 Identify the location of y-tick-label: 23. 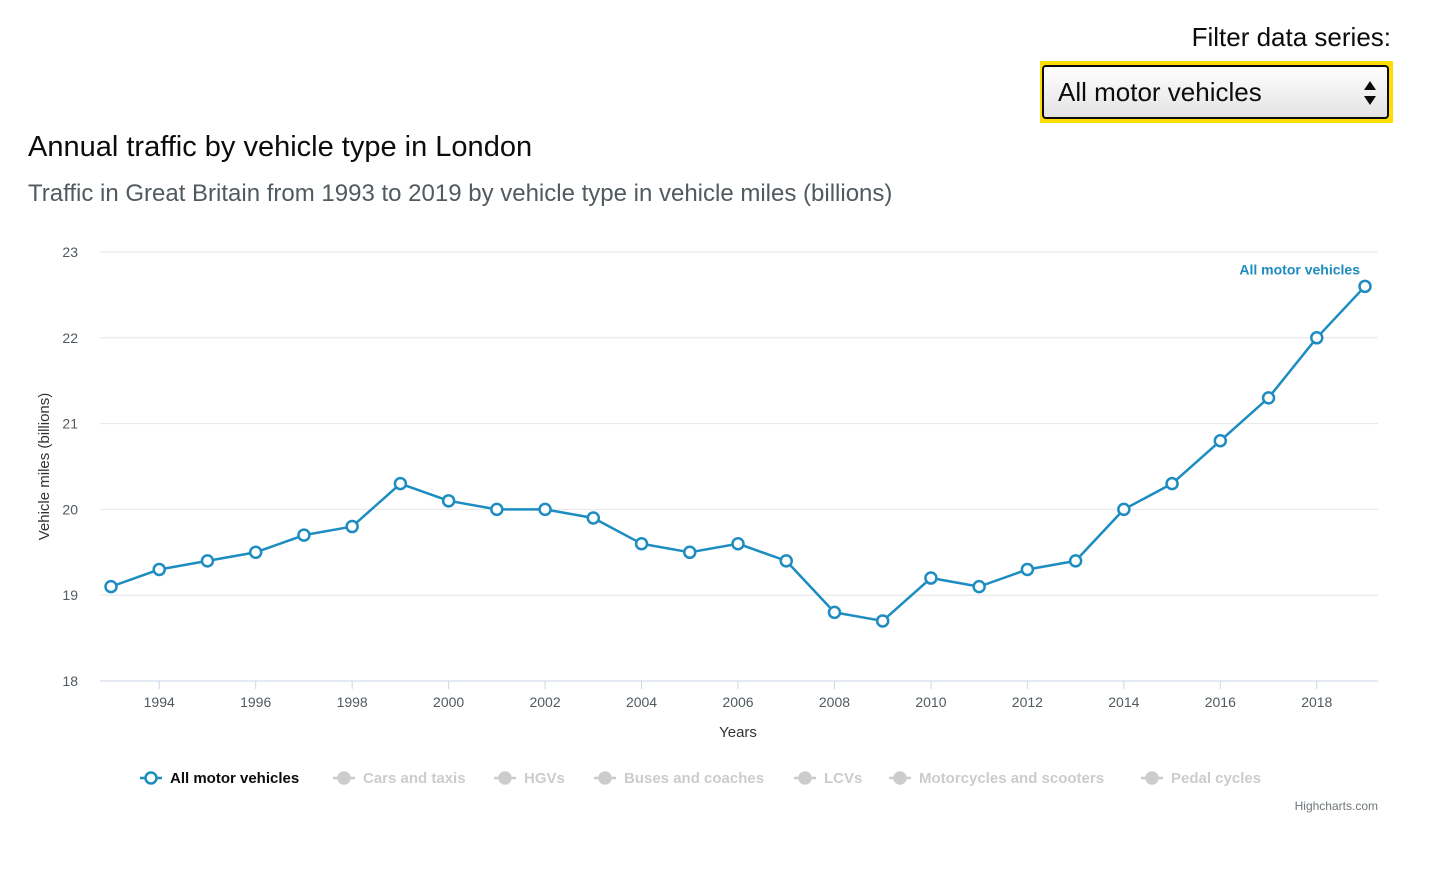
(70, 252).